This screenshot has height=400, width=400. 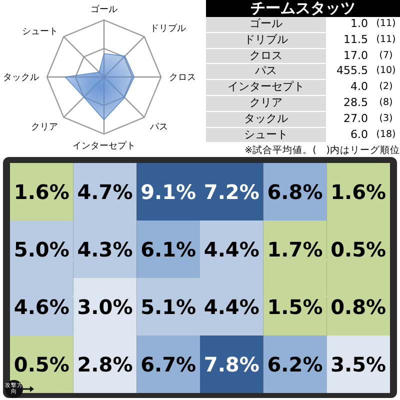 I want to click on category-label: インターセプト, so click(x=266, y=87).